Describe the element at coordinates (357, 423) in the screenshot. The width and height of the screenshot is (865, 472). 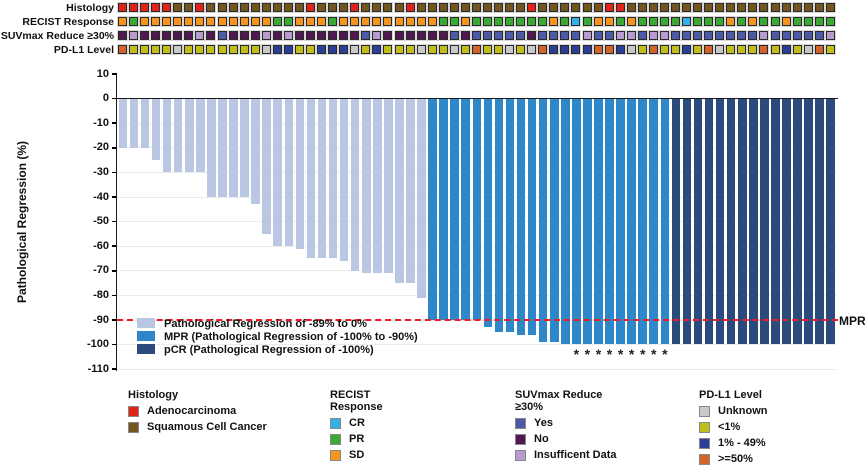
I see `legend-item-label: CR` at that location.